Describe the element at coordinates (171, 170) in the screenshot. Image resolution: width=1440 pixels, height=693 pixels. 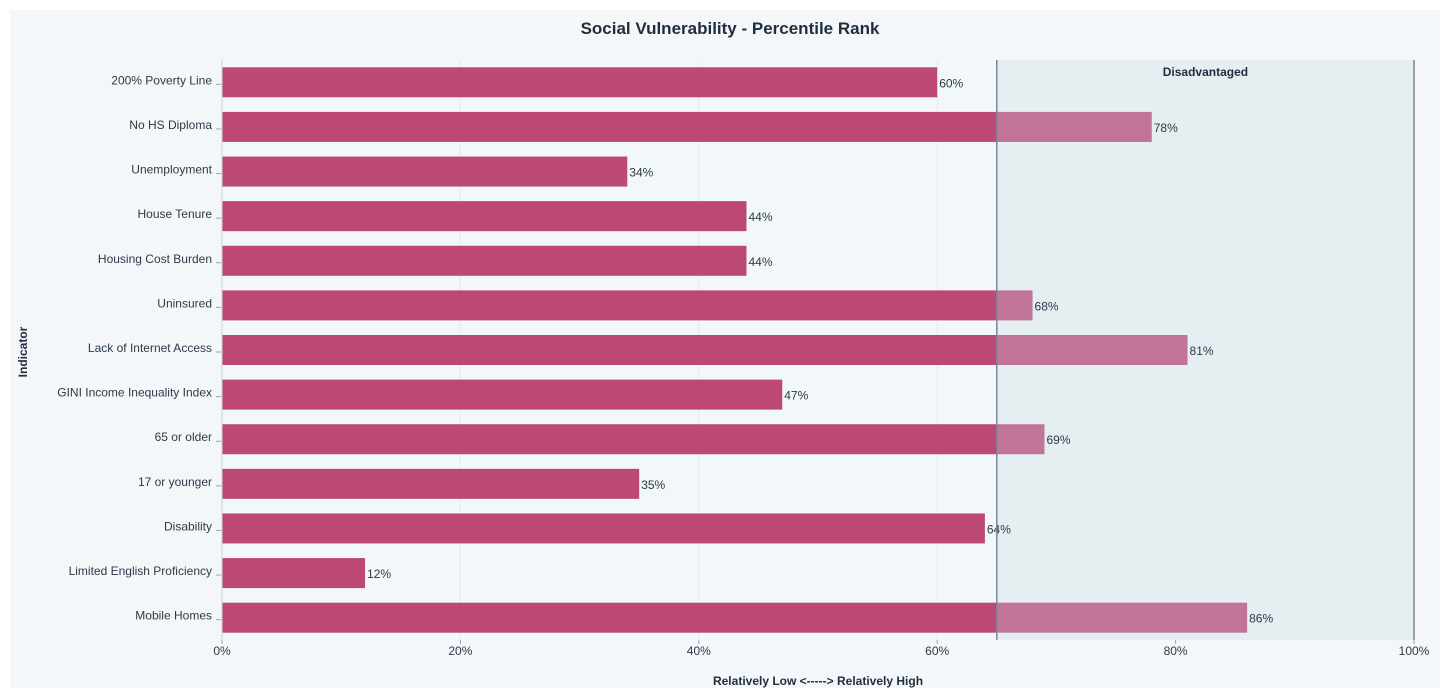
I see `category-label-2: Unemployment` at that location.